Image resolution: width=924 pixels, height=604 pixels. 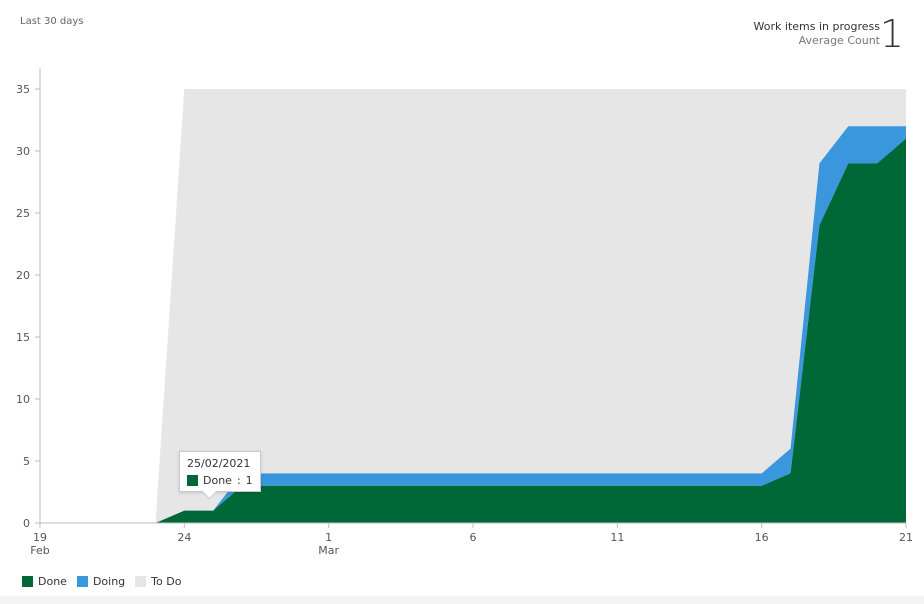 What do you see at coordinates (26, 461) in the screenshot?
I see `y-tick-label: 5` at bounding box center [26, 461].